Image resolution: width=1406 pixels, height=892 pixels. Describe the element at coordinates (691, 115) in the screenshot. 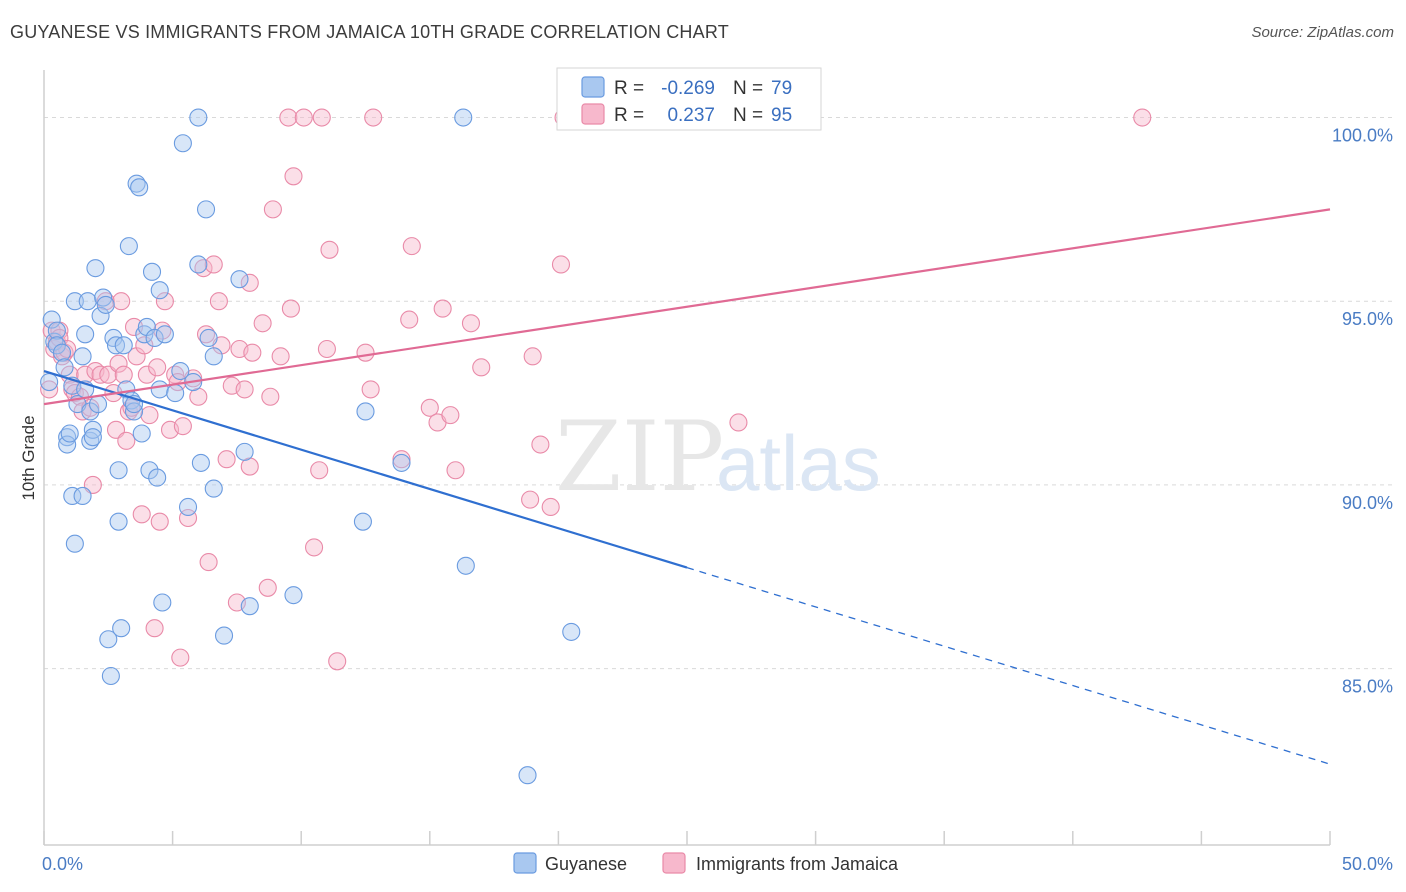

I see `legend-r-value-jamaica: 0.237` at that location.